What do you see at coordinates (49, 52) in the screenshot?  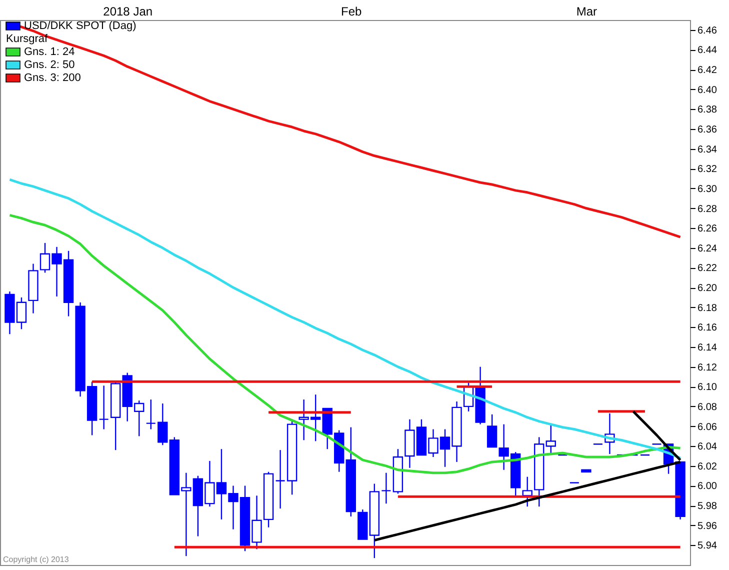 I see `legend-label: Gns. 1: 24` at bounding box center [49, 52].